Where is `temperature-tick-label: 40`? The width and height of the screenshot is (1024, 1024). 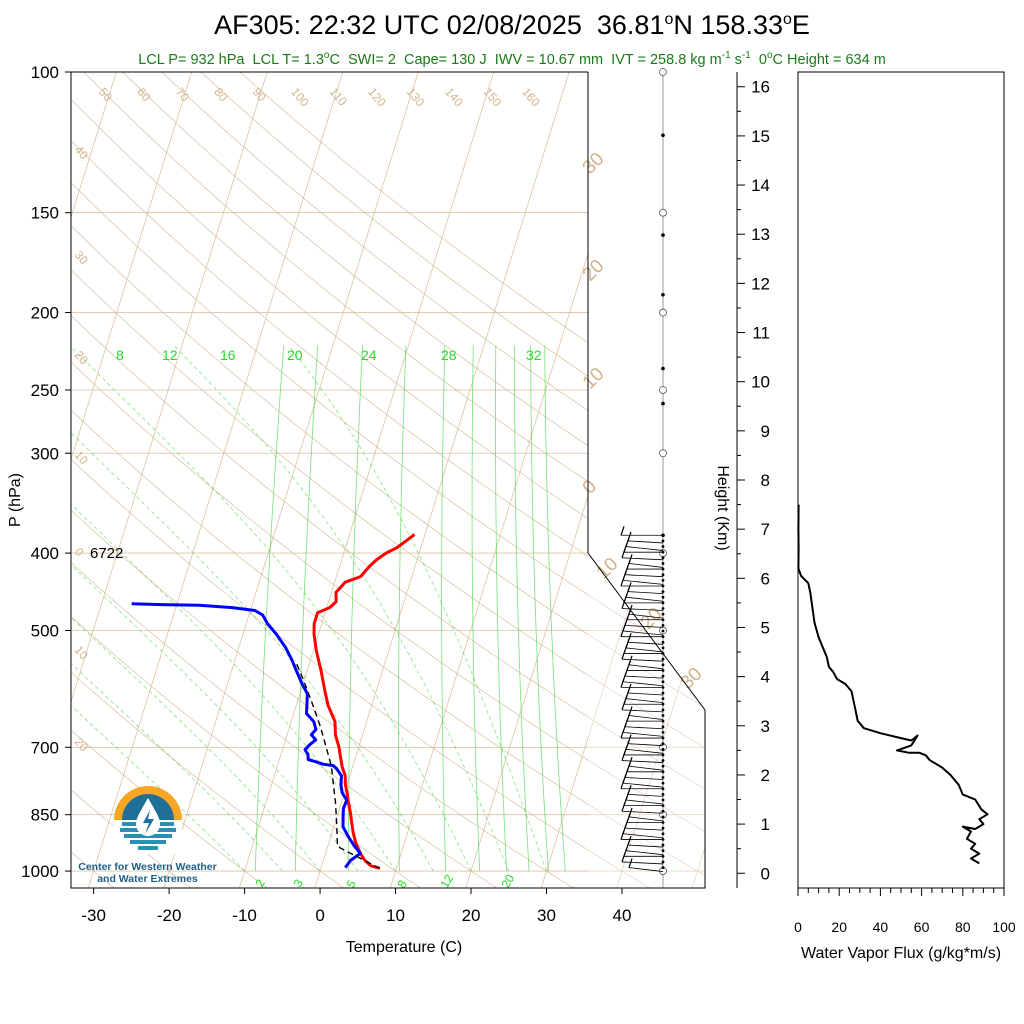 temperature-tick-label: 40 is located at coordinates (622, 915).